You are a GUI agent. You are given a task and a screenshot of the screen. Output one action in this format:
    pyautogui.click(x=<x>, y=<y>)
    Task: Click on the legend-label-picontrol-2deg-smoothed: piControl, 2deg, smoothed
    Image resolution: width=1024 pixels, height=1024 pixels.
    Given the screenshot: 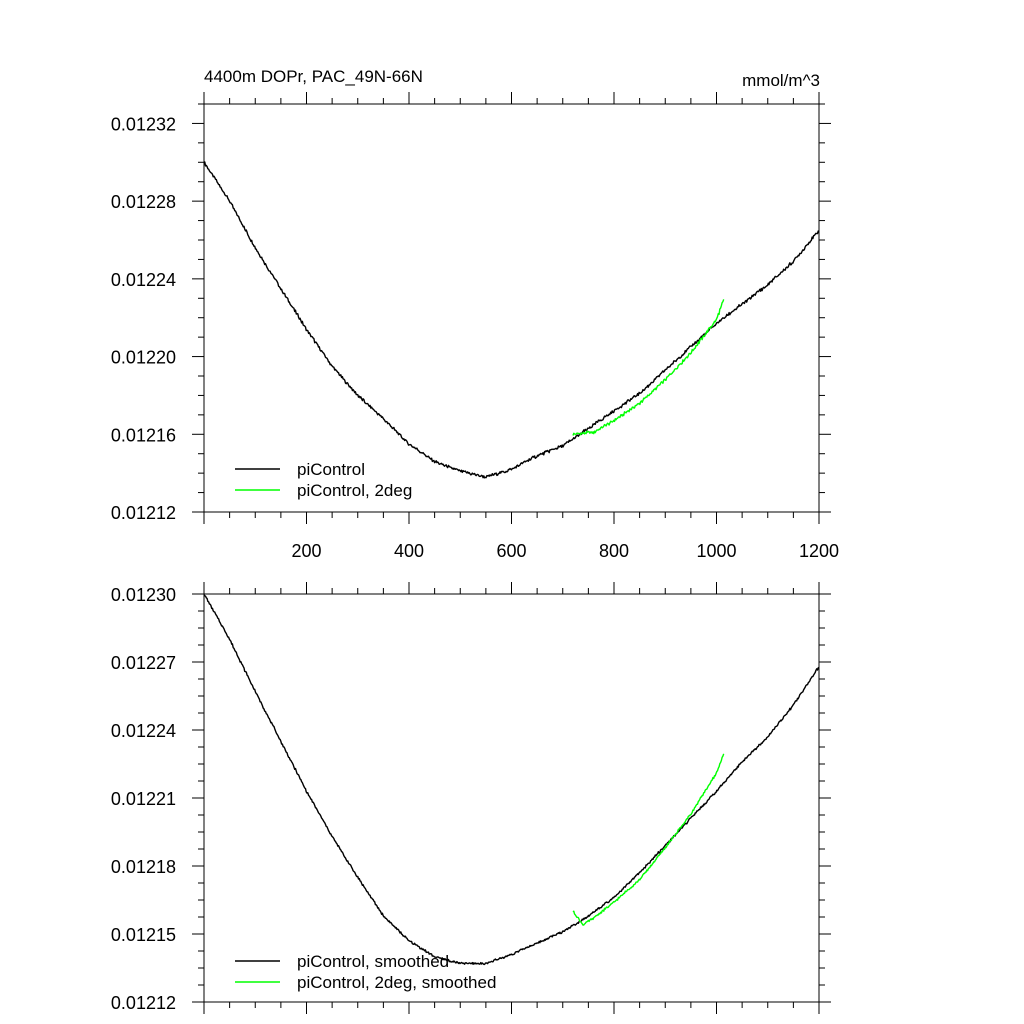 What is the action you would take?
    pyautogui.click(x=396, y=982)
    